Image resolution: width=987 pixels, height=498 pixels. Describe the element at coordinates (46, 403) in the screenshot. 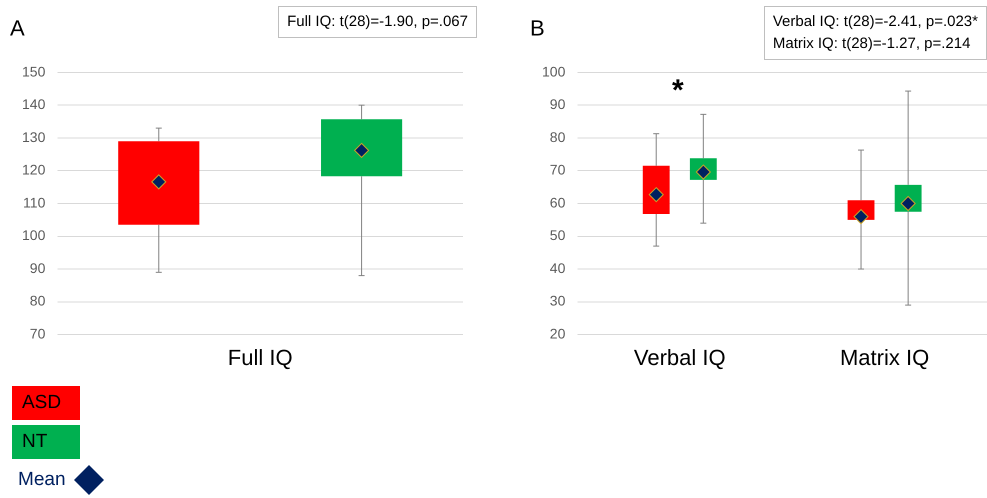

I see `text: ASD` at that location.